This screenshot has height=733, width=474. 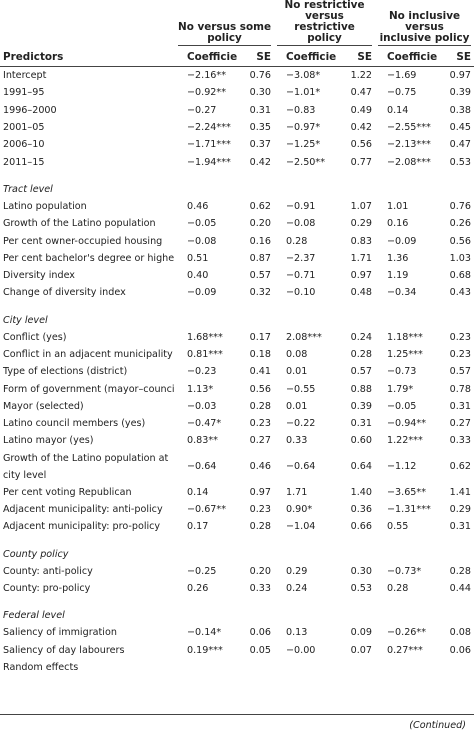 What do you see at coordinates (237, 110) in the screenshot?
I see `table-row: 1996–2000 −0.27 0.31 −0.83 0.49 0.14 0.38` at bounding box center [237, 110].